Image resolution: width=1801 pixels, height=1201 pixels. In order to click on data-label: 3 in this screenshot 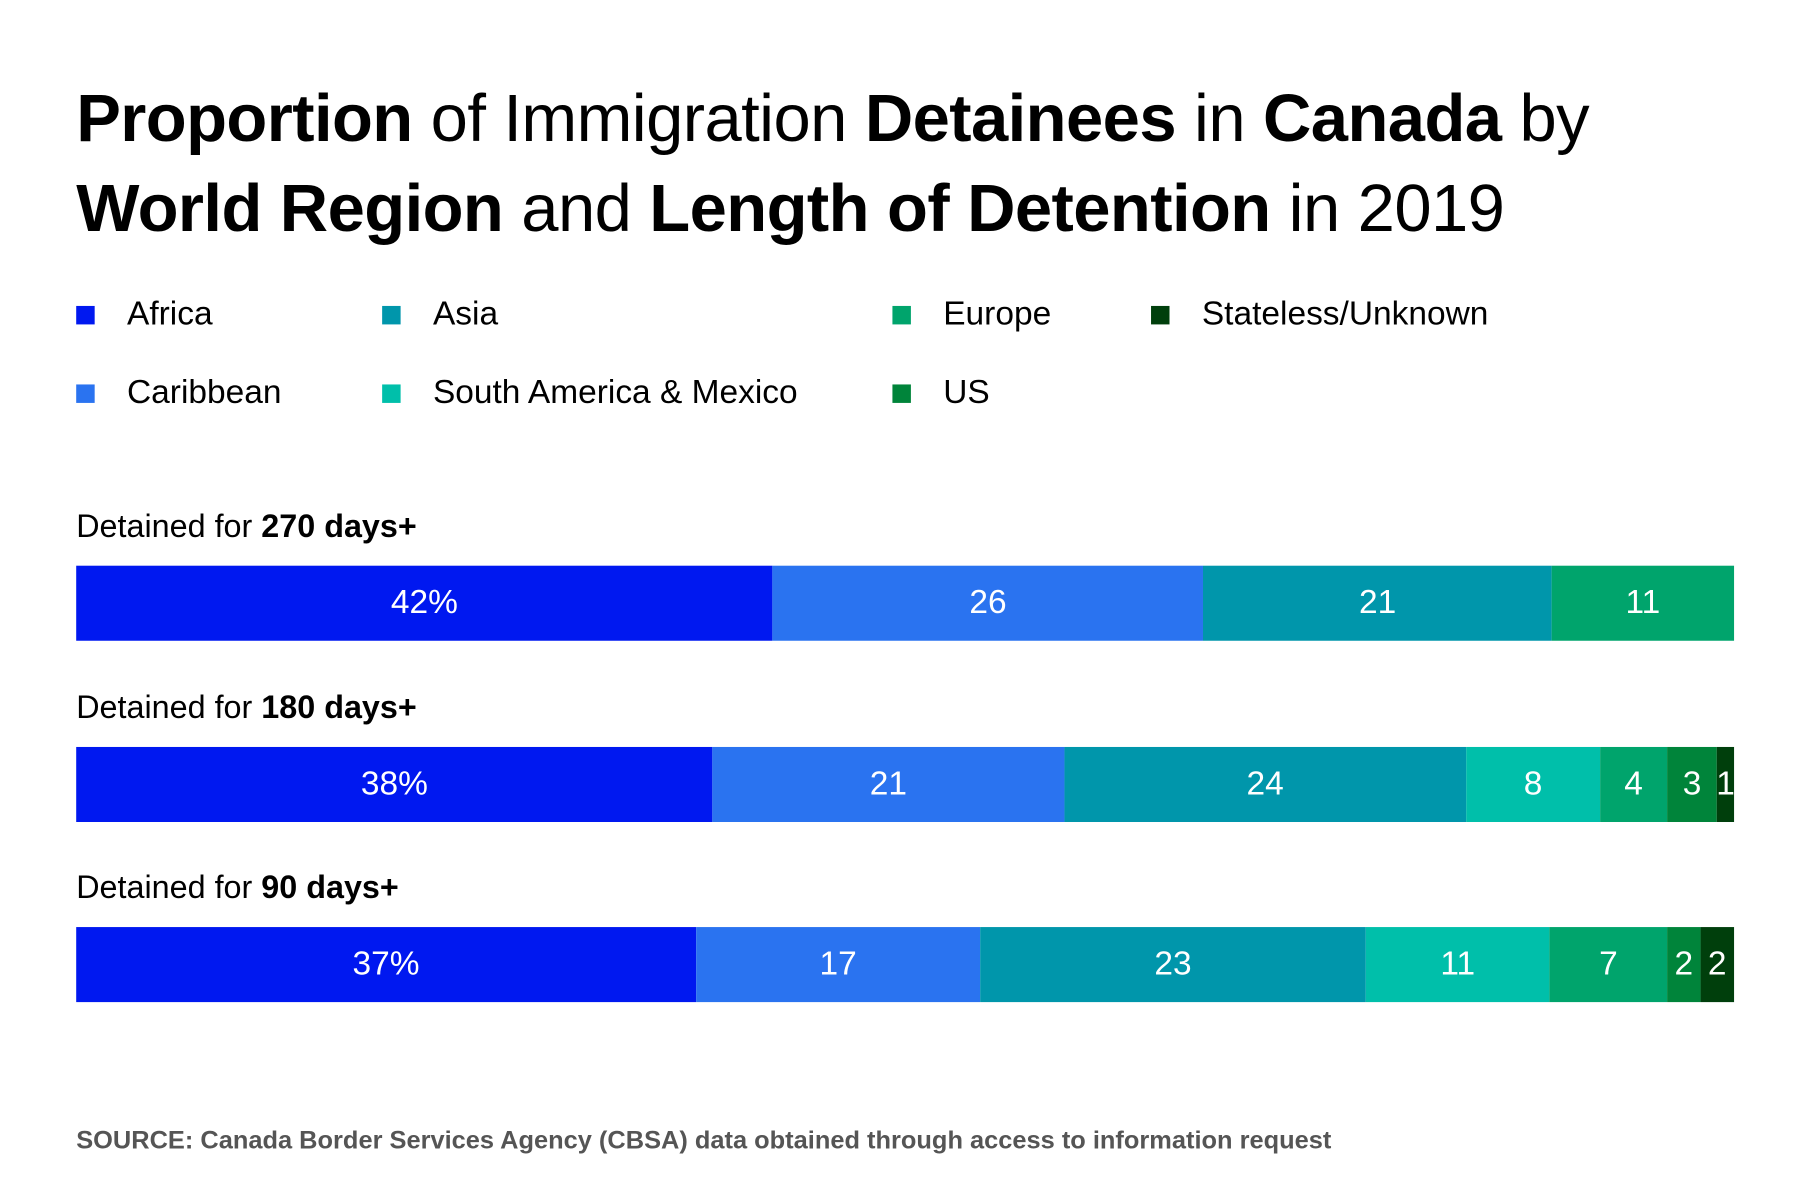, I will do `click(1692, 784)`.